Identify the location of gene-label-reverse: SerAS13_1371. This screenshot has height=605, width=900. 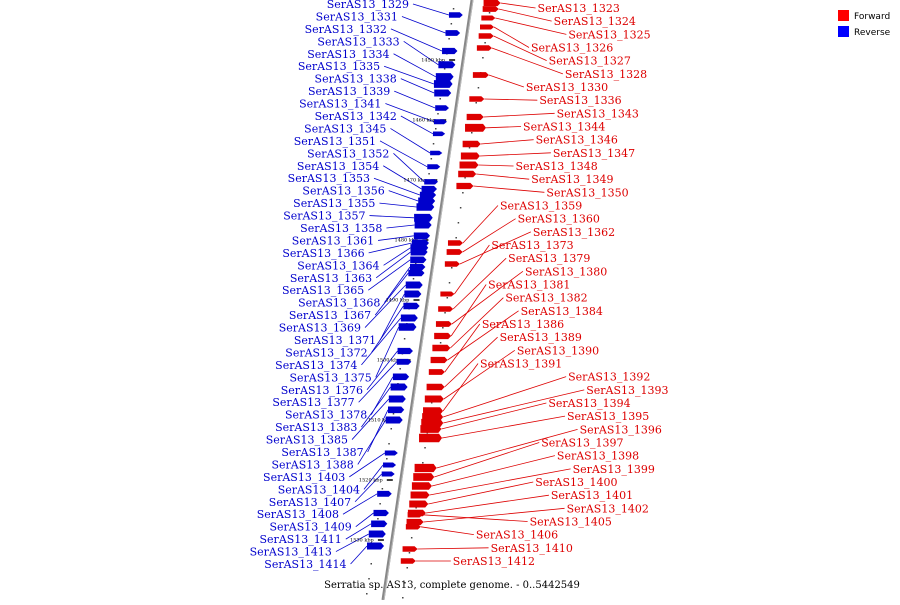
(335, 340).